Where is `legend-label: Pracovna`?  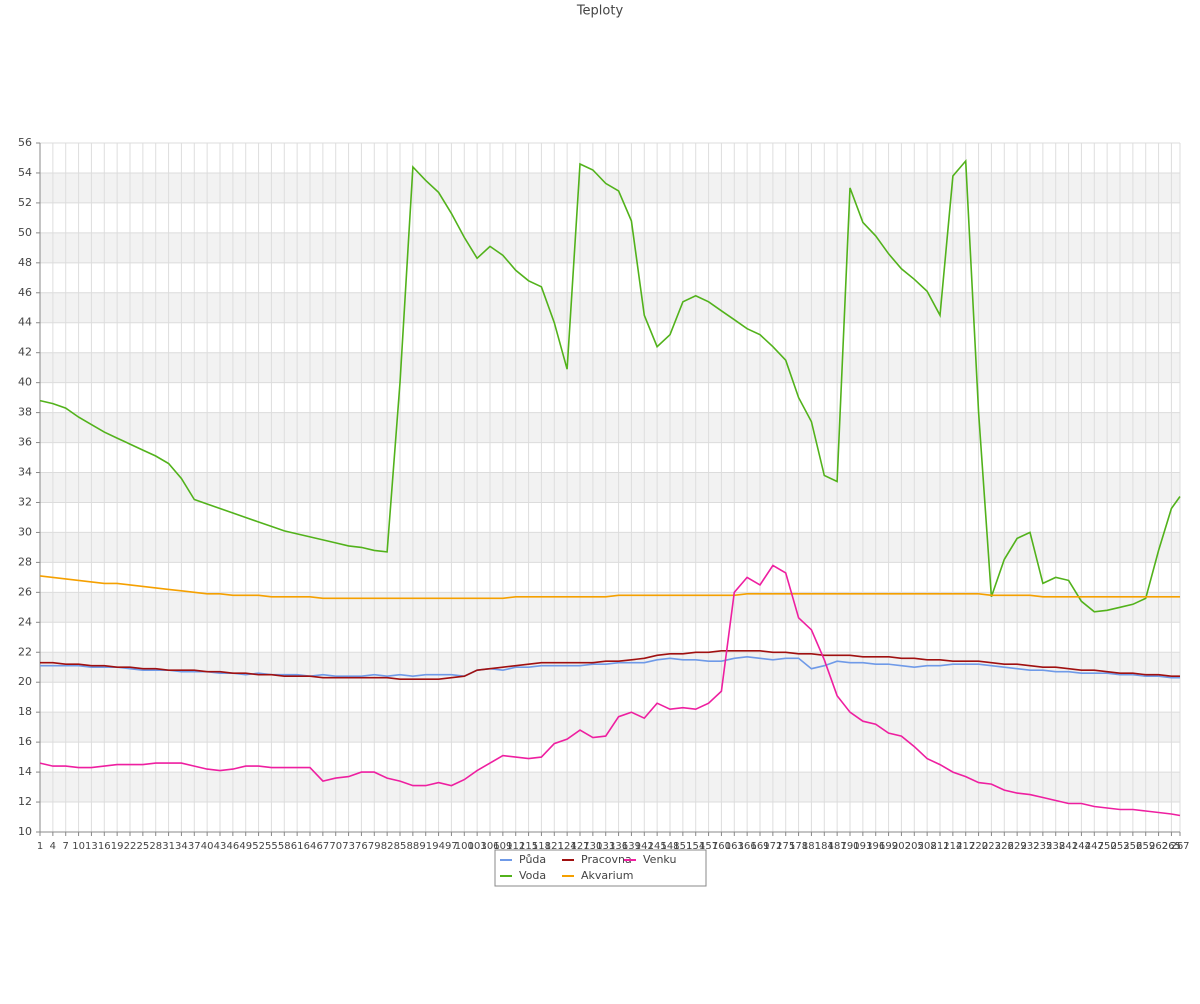
legend-label: Pracovna is located at coordinates (606, 859).